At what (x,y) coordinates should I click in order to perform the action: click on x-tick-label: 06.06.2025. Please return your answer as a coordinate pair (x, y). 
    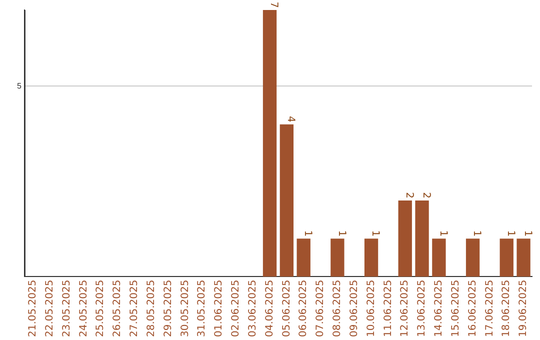
    Looking at the image, I should click on (304, 309).